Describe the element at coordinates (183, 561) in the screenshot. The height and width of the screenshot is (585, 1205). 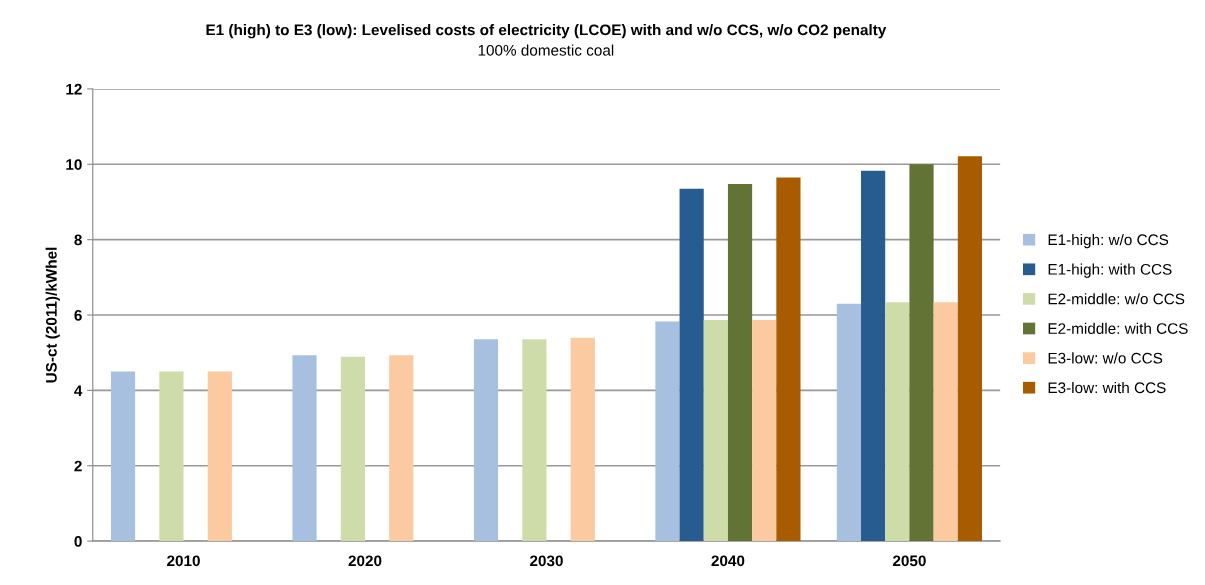
I see `x-tick-label: 2010` at that location.